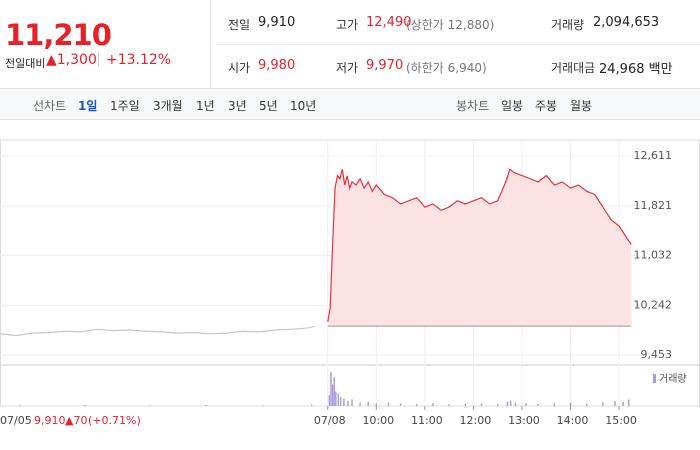 The width and height of the screenshot is (700, 450). Describe the element at coordinates (239, 68) in the screenshot. I see `info-label: 시가` at that location.